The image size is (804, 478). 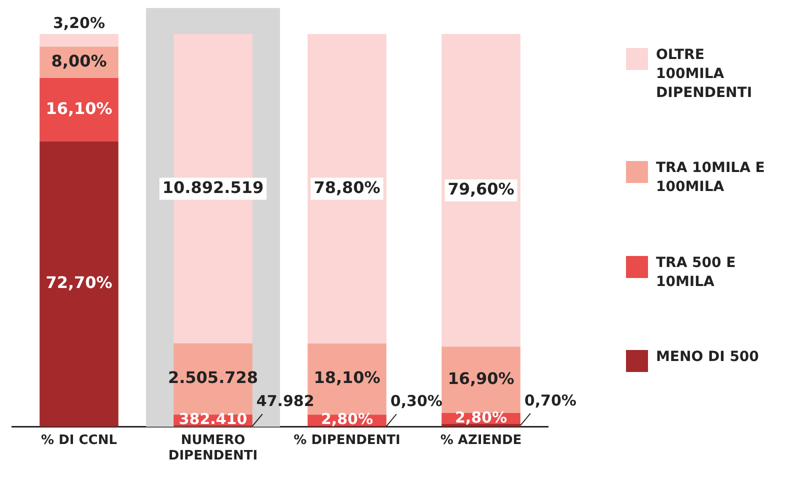 What do you see at coordinates (696, 273) in the screenshot?
I see `legend-label: TRA 500 E 10MILA` at bounding box center [696, 273].